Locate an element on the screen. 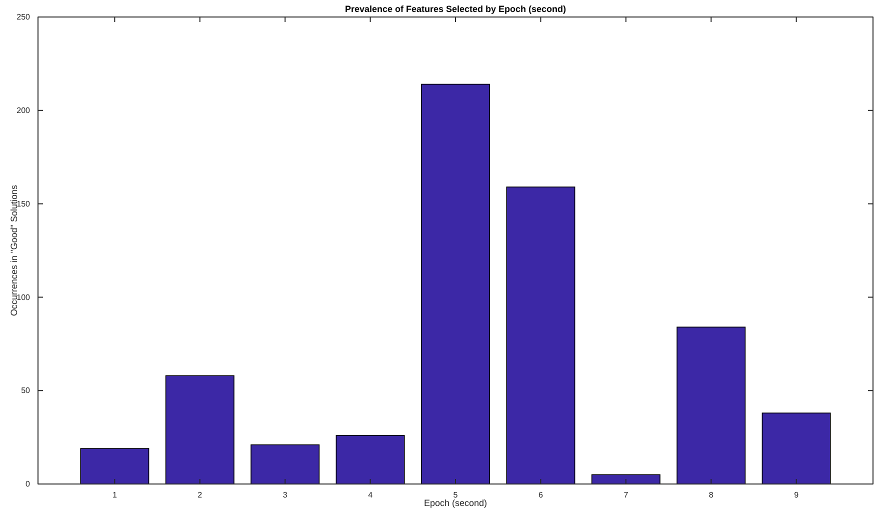 Image resolution: width=875 pixels, height=510 pixels. y-tick-label: 150 is located at coordinates (23, 203).